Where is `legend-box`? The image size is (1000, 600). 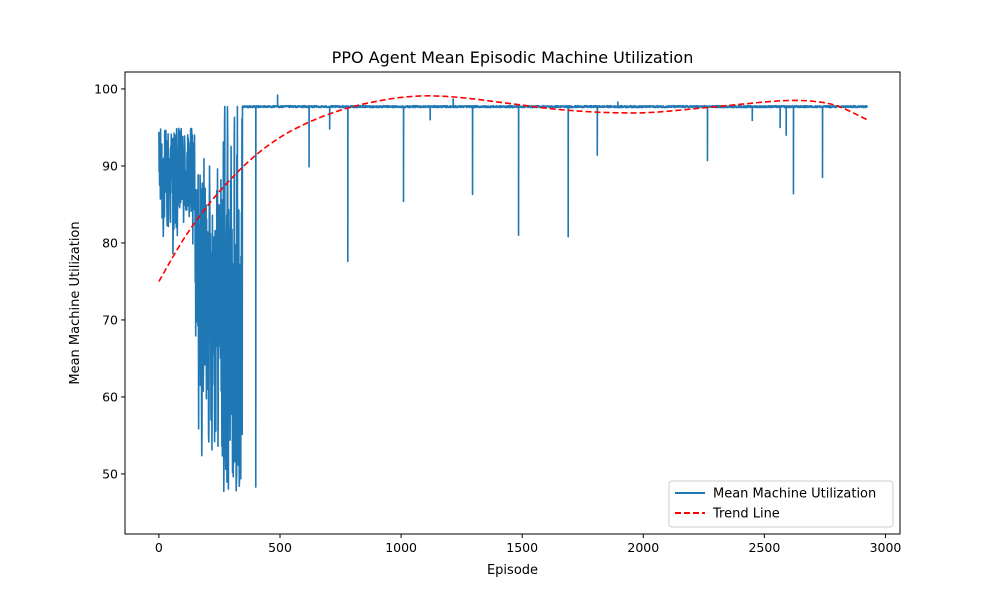 legend-box is located at coordinates (781, 504).